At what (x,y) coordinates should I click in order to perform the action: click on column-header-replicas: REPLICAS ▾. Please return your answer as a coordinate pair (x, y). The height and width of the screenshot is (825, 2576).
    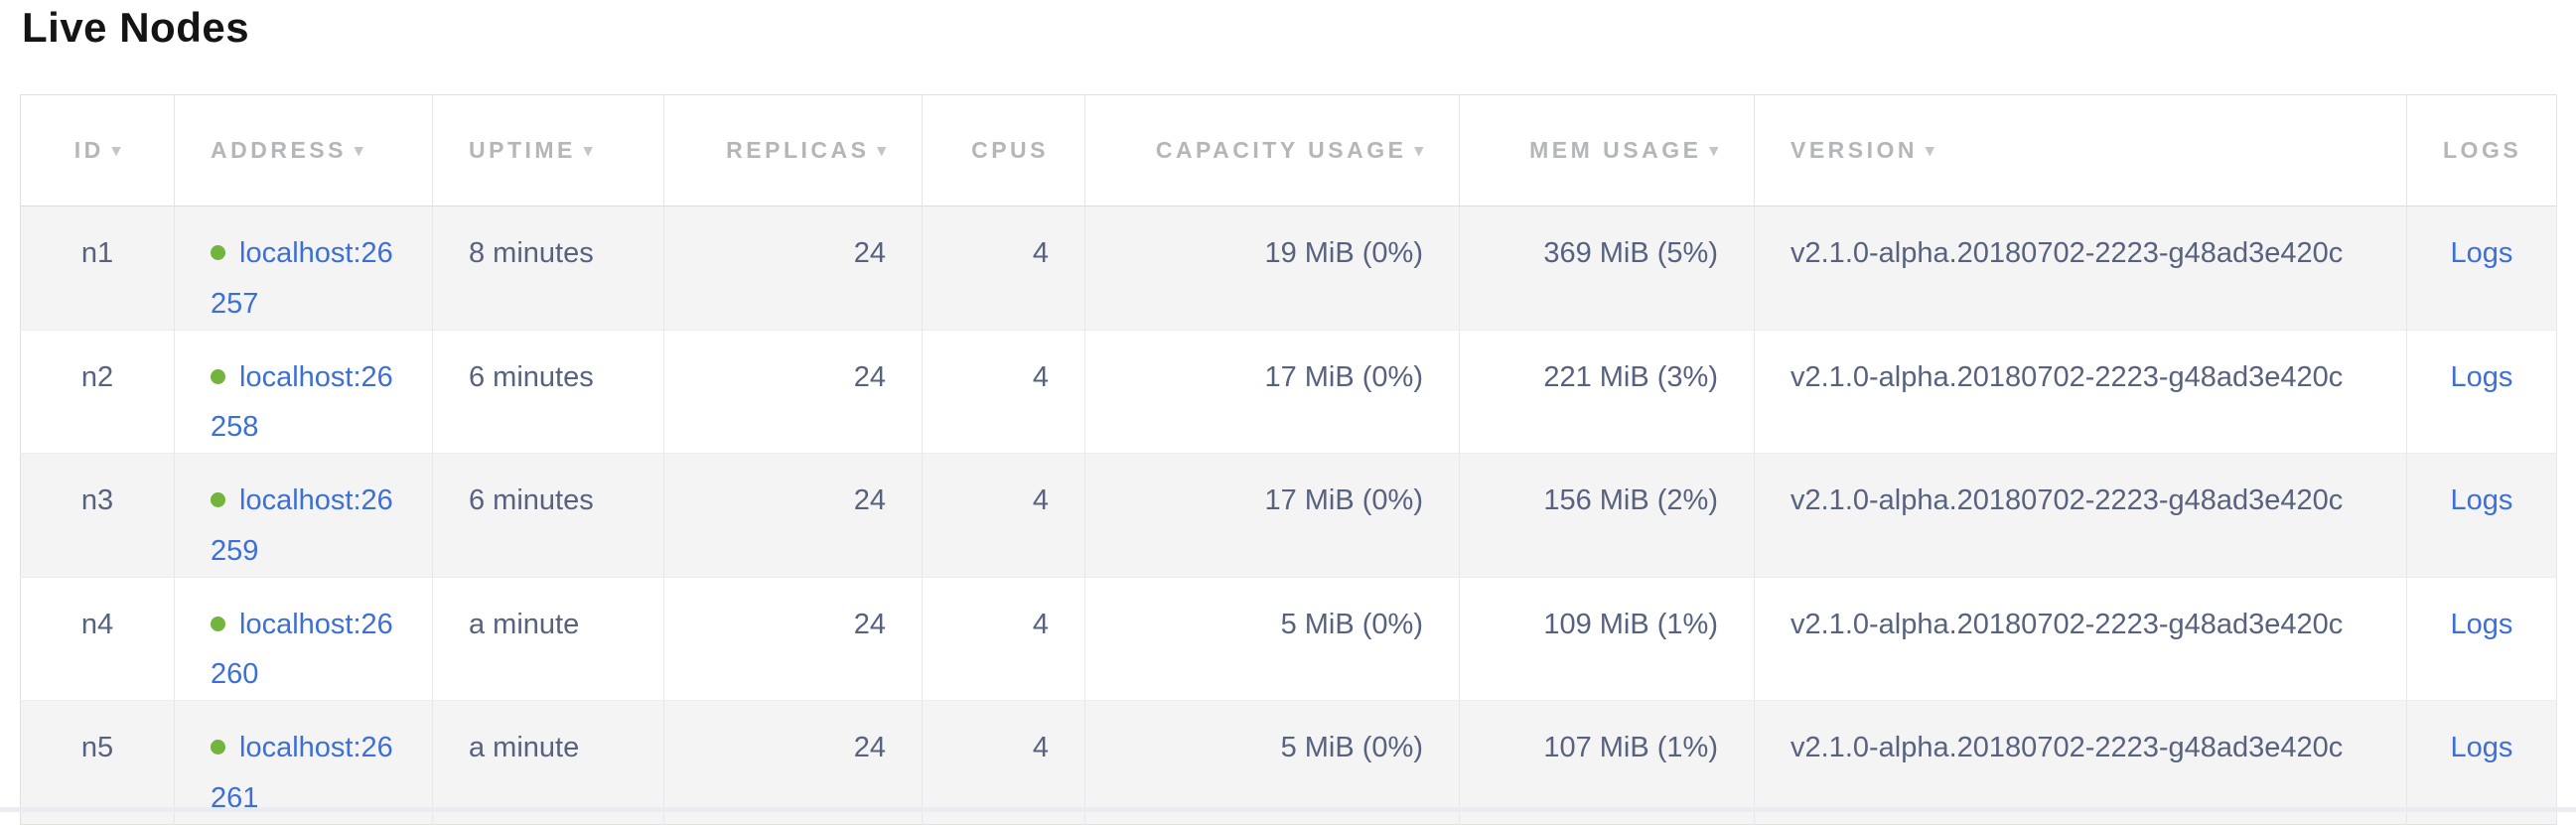
    Looking at the image, I should click on (793, 150).